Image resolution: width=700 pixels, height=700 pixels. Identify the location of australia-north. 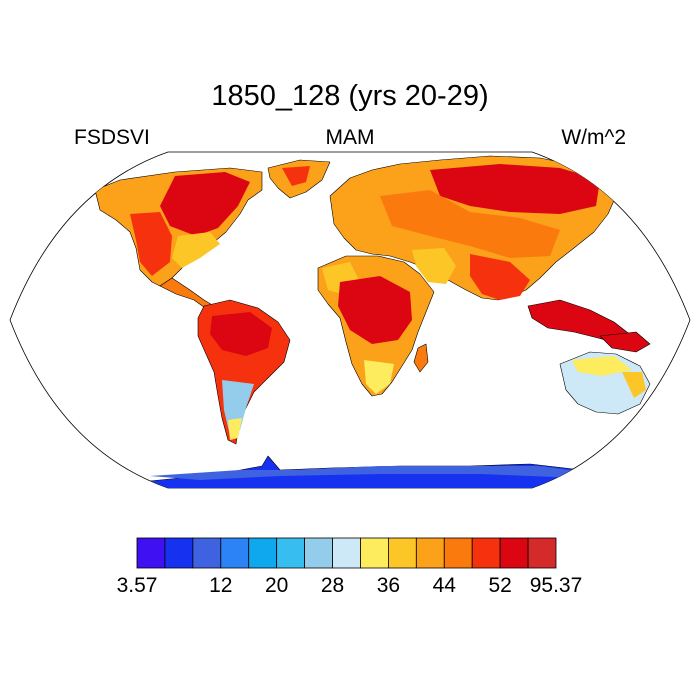
(602, 366).